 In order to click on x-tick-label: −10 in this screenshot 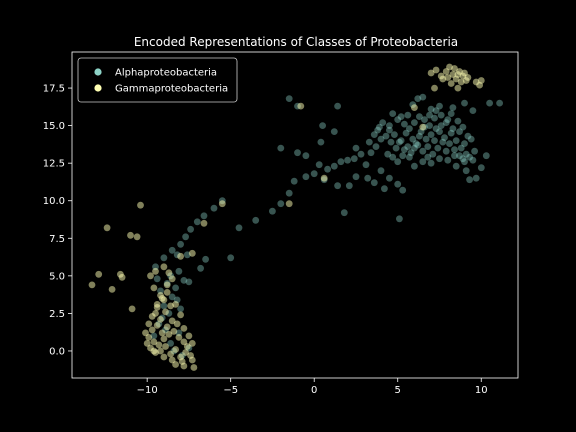, I will do `click(147, 390)`.